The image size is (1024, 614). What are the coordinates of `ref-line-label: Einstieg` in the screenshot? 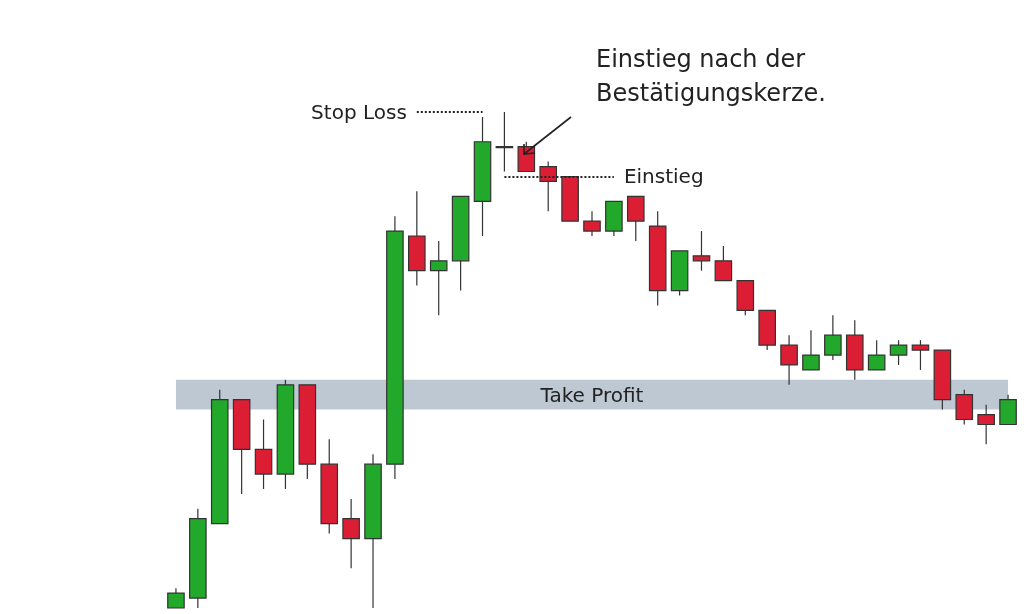 It's located at (663, 176).